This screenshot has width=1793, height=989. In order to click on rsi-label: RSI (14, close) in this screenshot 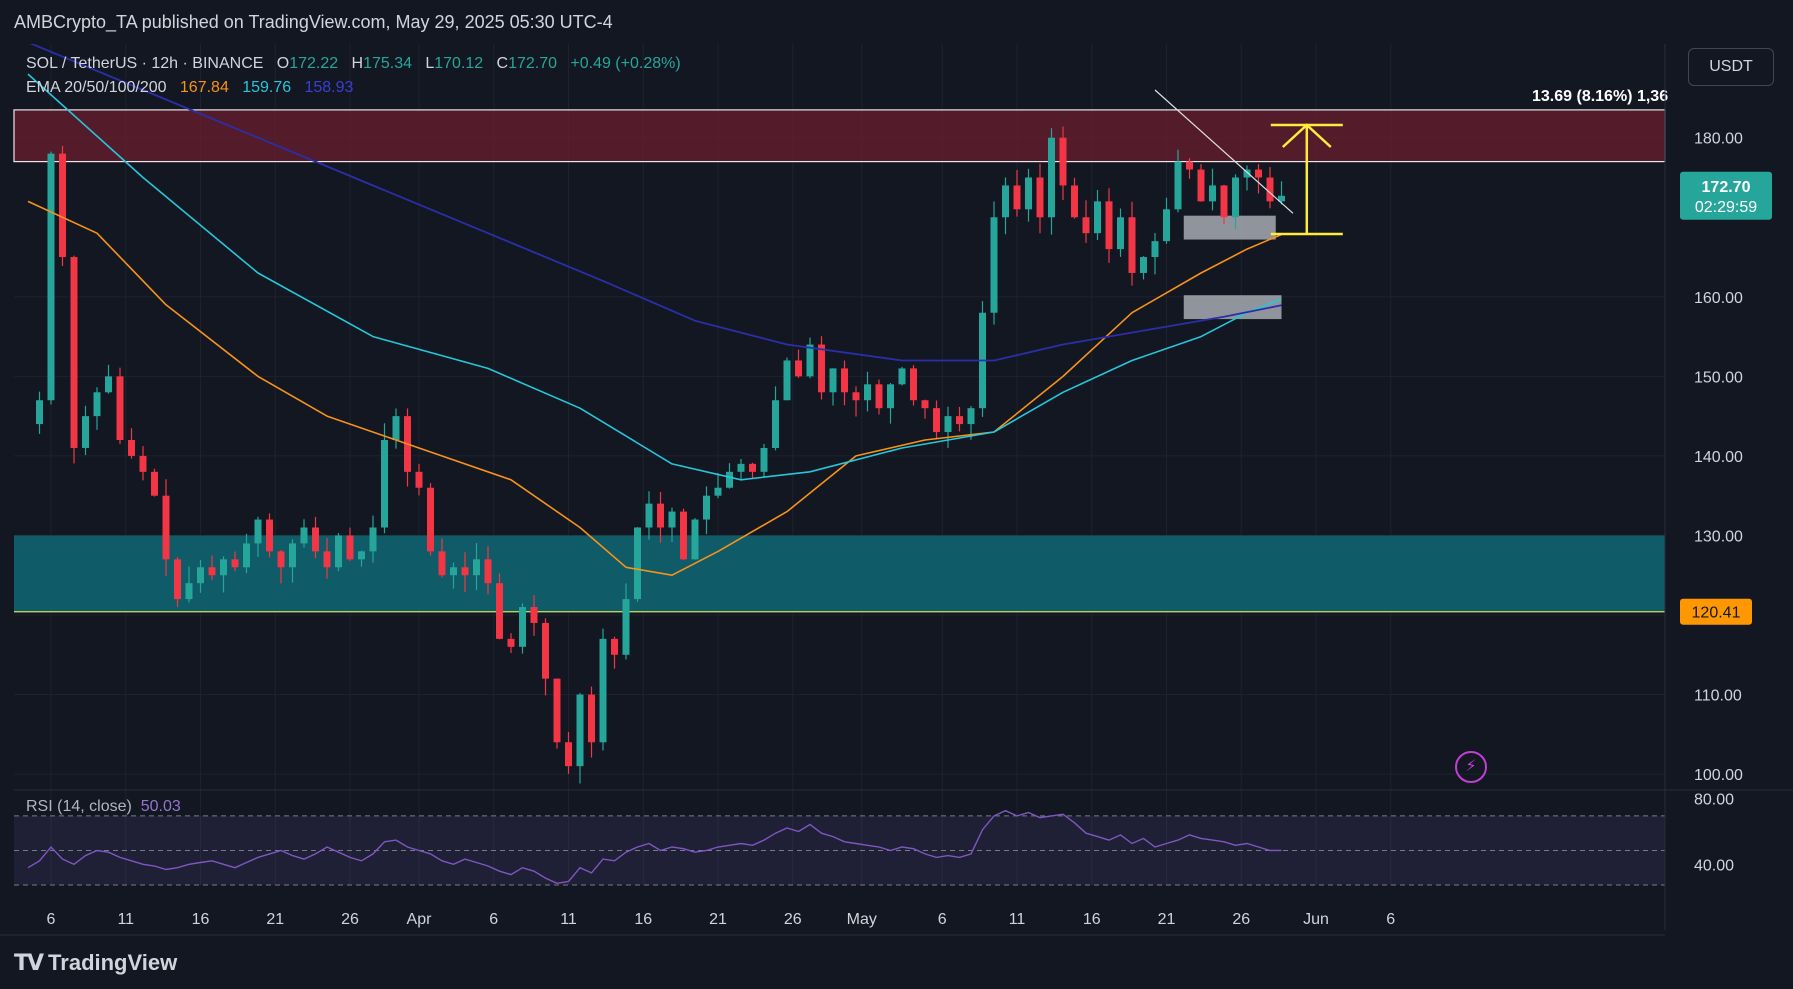, I will do `click(79, 806)`.